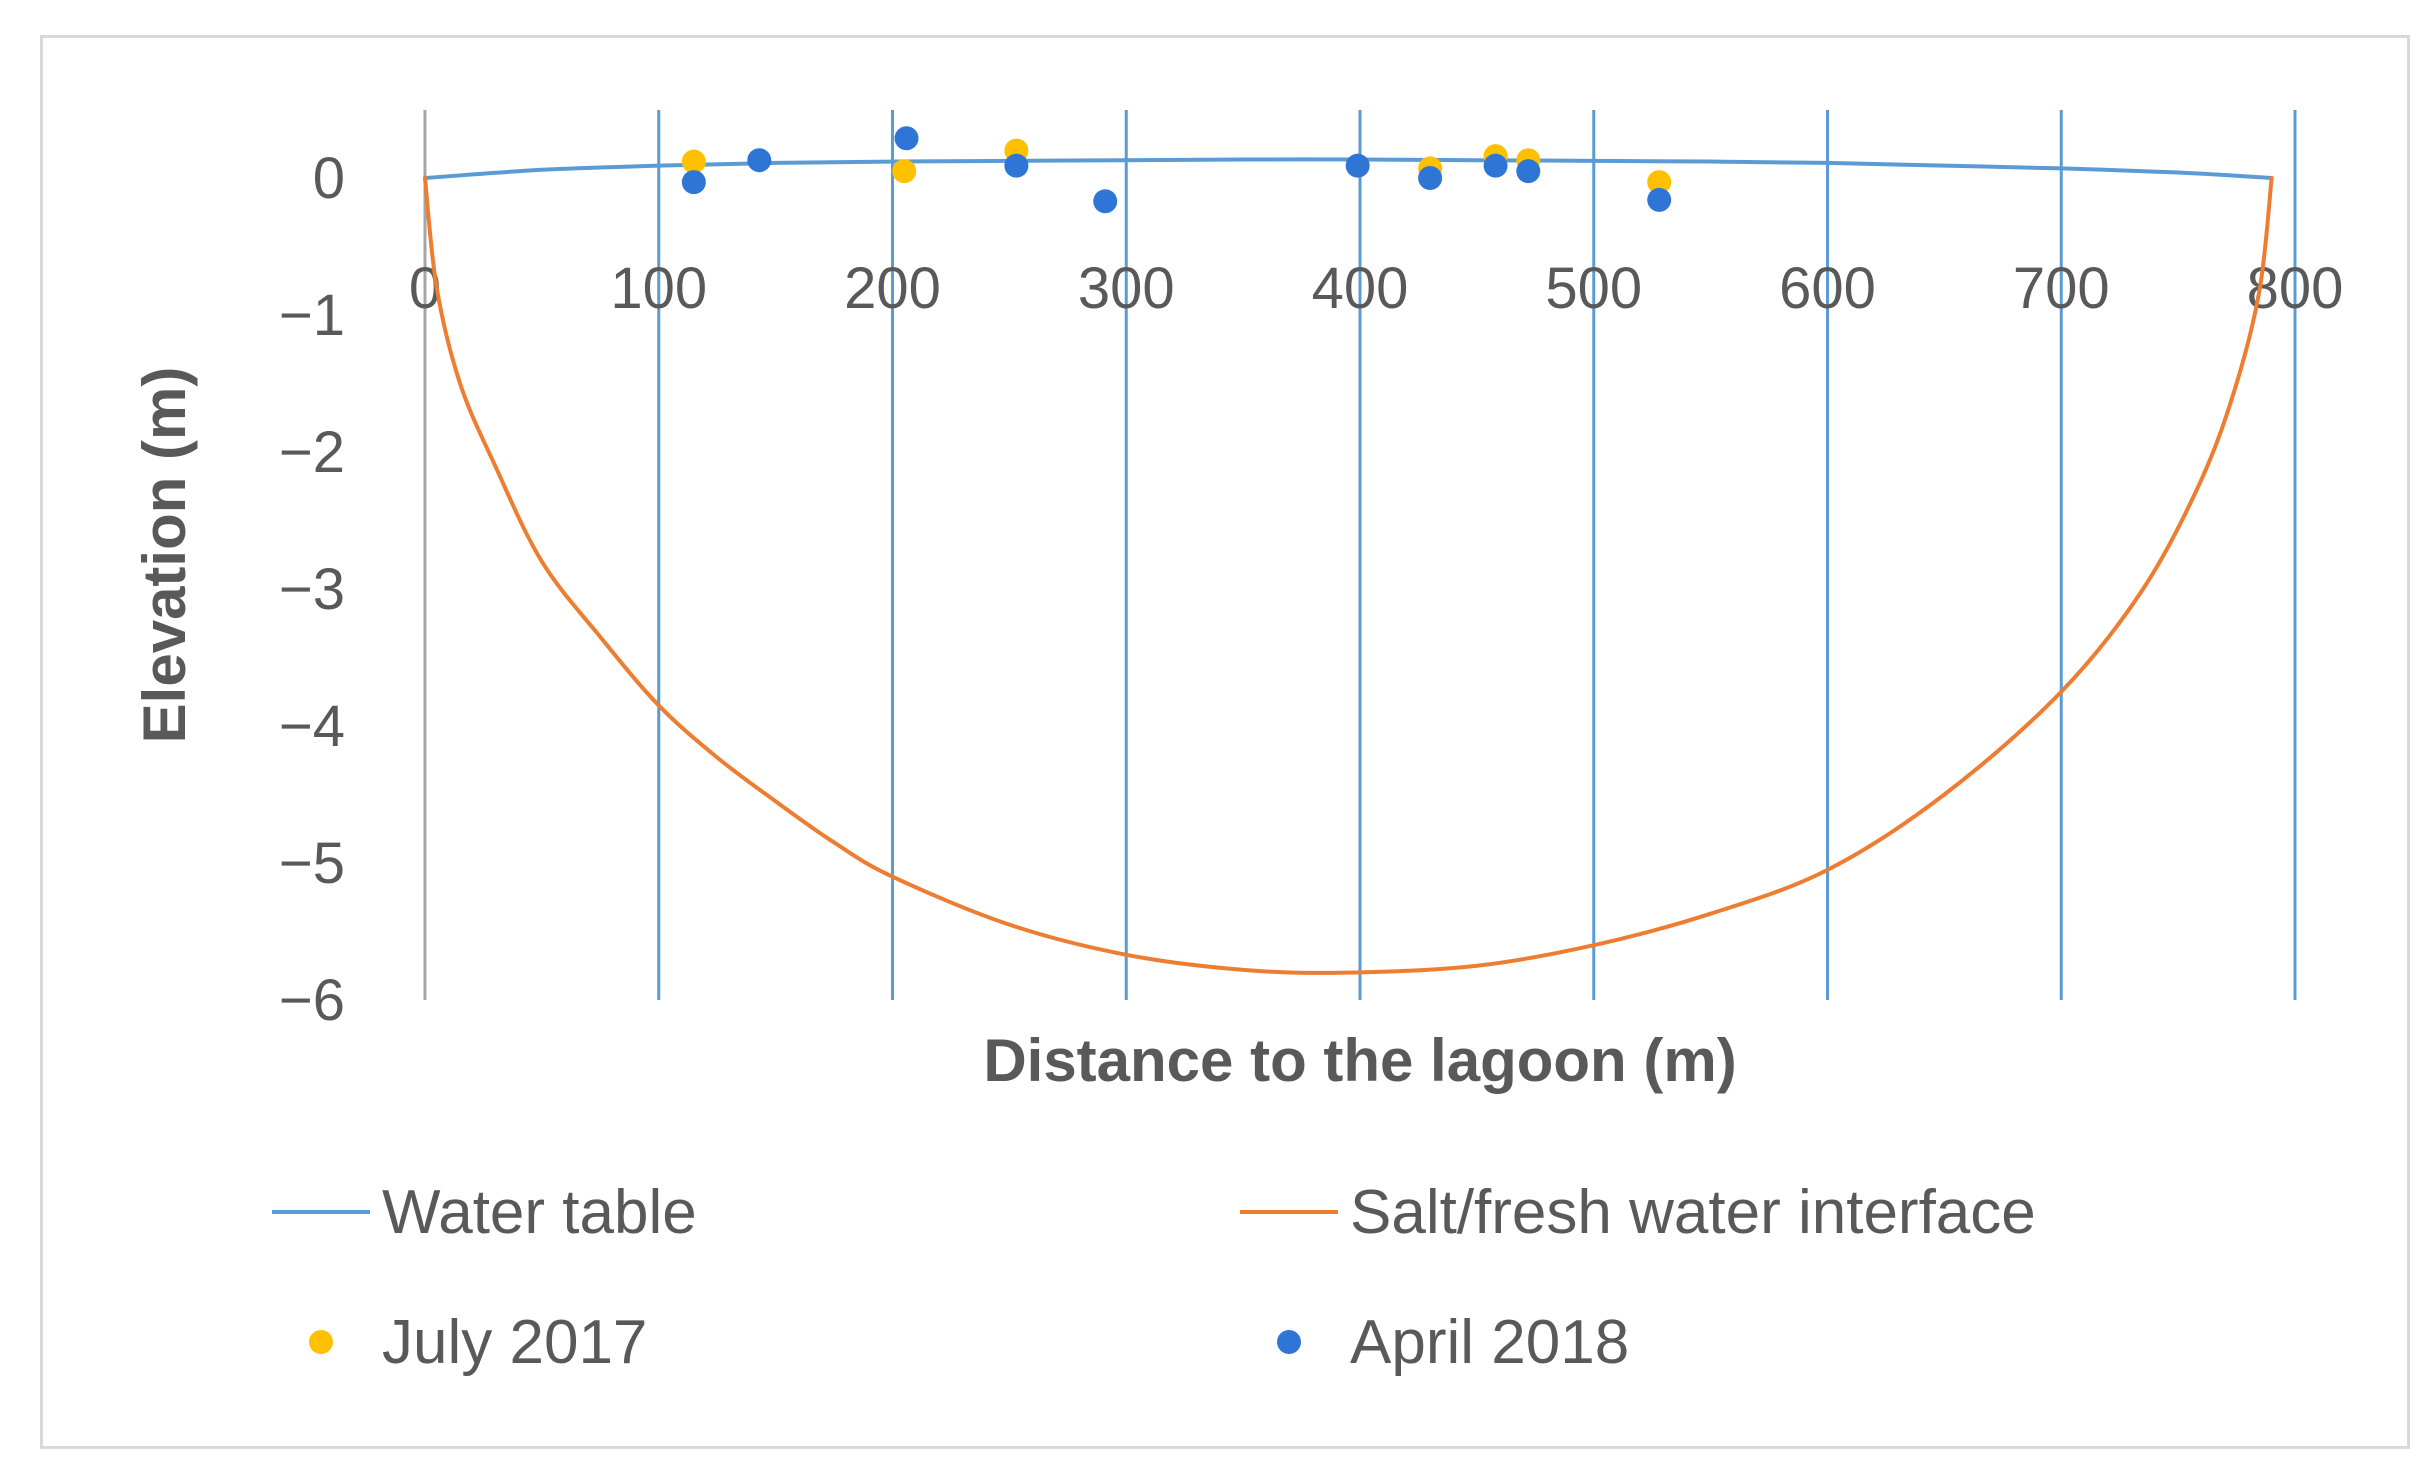 The image size is (2435, 1484). What do you see at coordinates (1126, 288) in the screenshot?
I see `x-tick-label: 300` at bounding box center [1126, 288].